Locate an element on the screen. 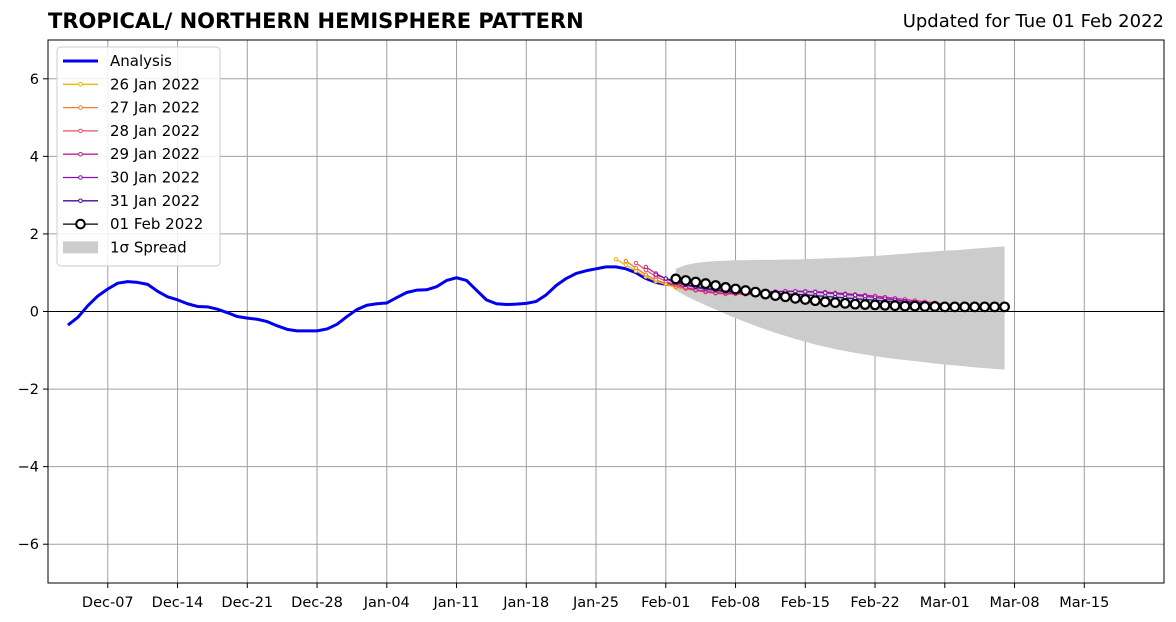  legend-label: 29 Jan 2022 is located at coordinates (155, 154).